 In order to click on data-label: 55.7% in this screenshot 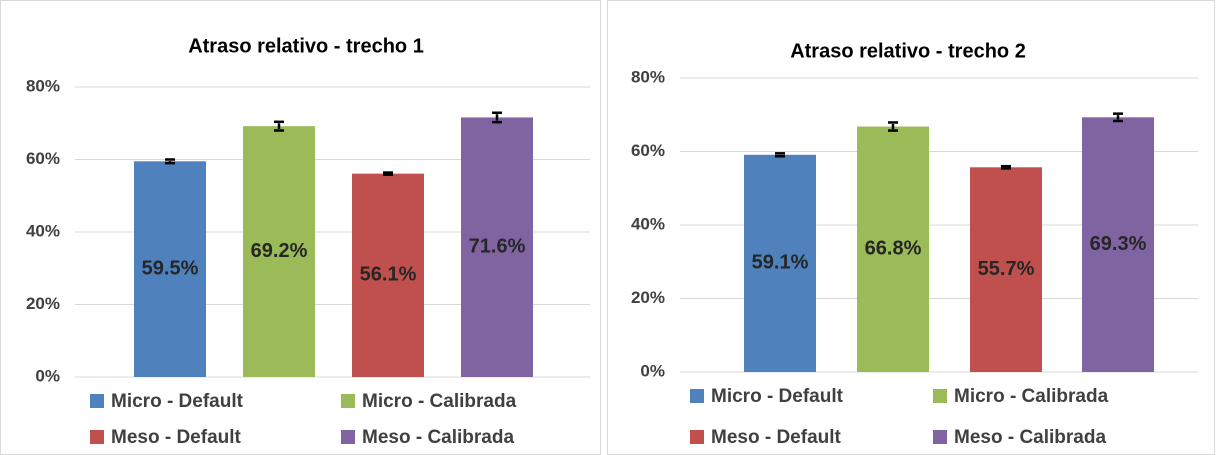, I will do `click(1006, 269)`.